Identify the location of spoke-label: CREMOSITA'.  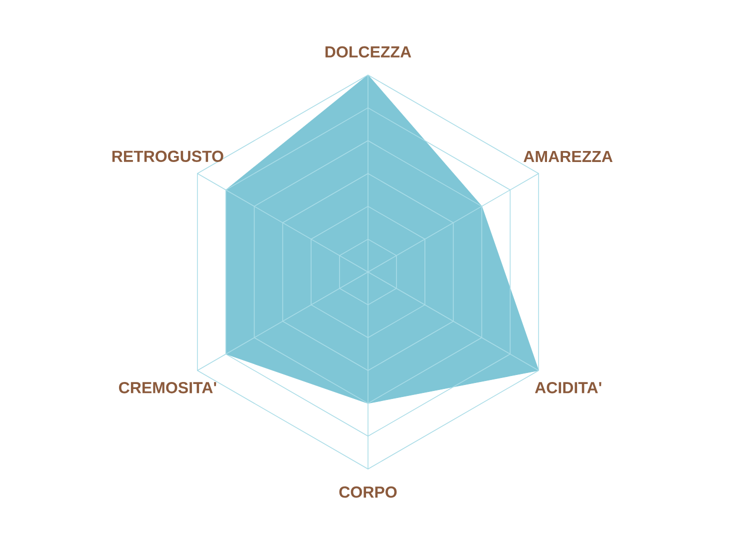
(167, 388).